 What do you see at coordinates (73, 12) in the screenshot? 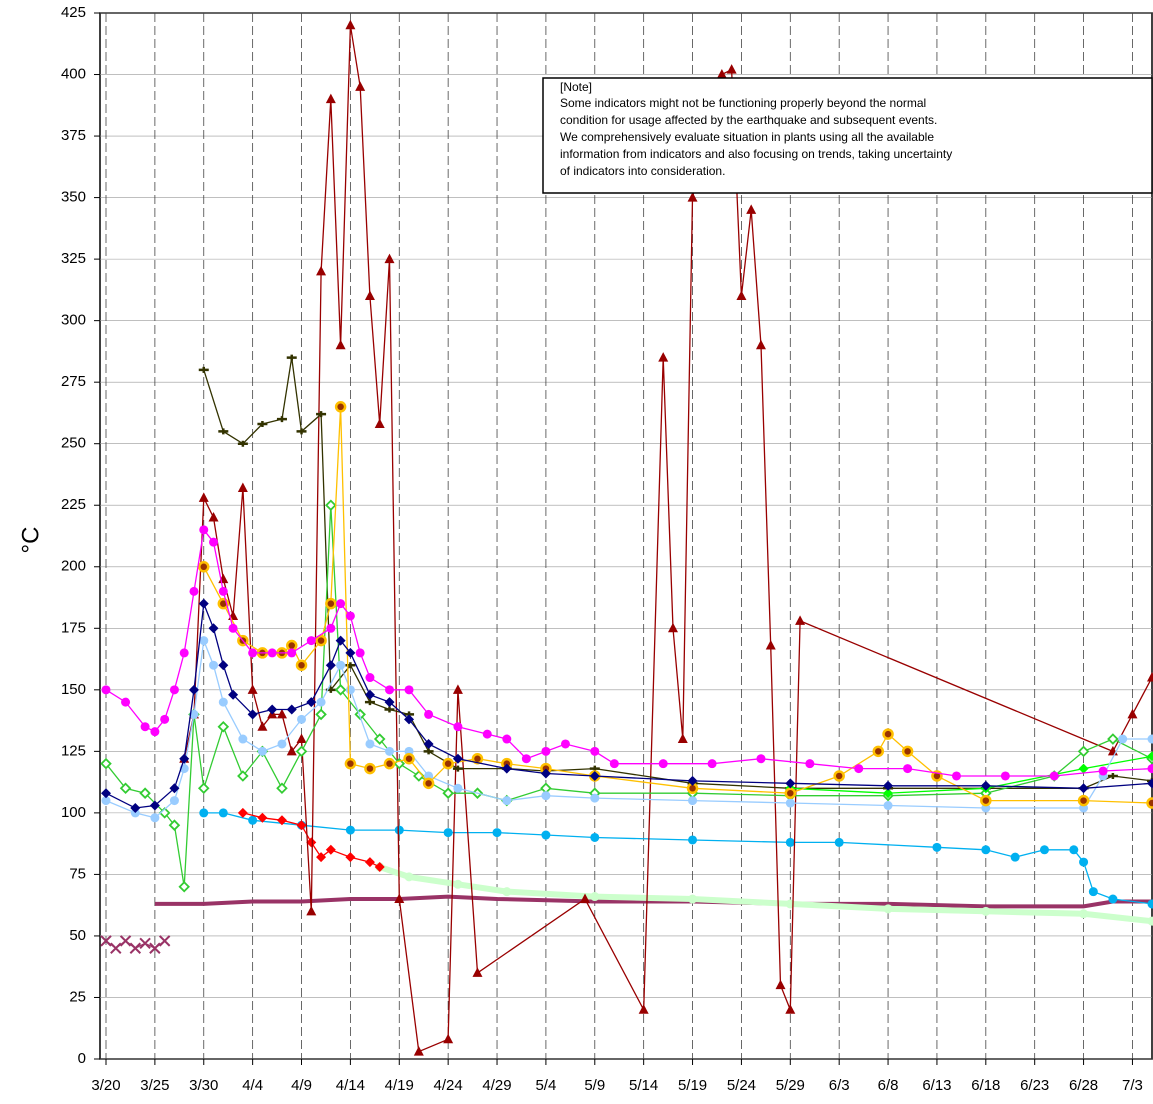
I see `y-tick-label: 425` at bounding box center [73, 12].